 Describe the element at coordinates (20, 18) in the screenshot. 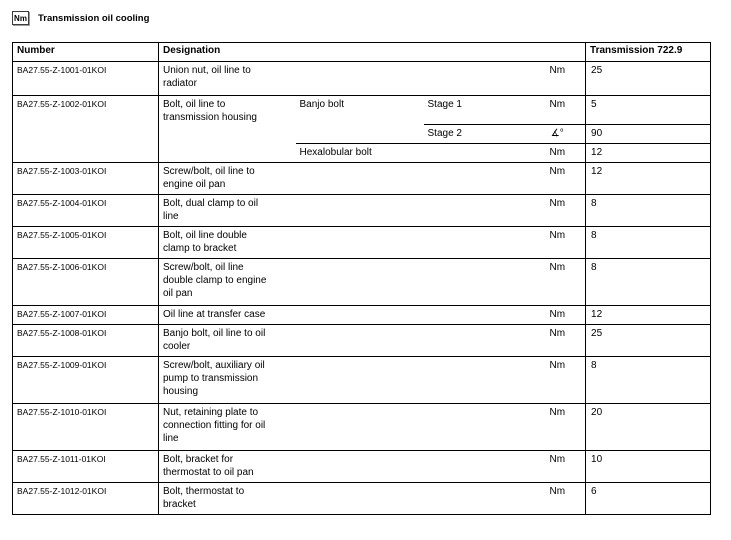

I see `nm-torque-icon: Nm` at that location.